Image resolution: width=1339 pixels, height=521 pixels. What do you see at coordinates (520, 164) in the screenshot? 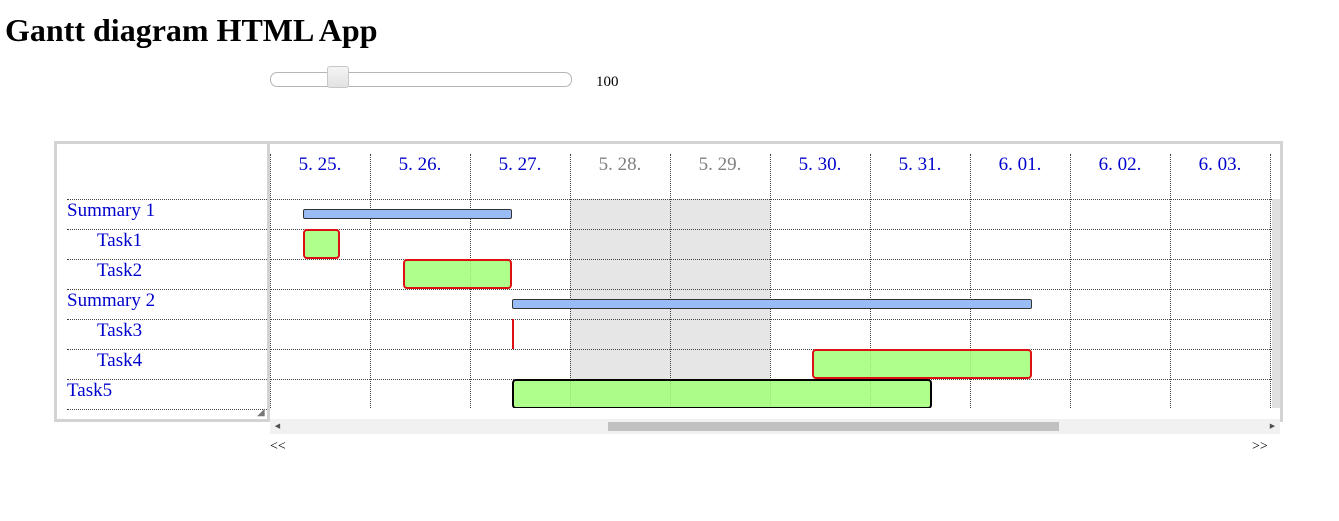
I see `date-header: 5. 27.` at bounding box center [520, 164].